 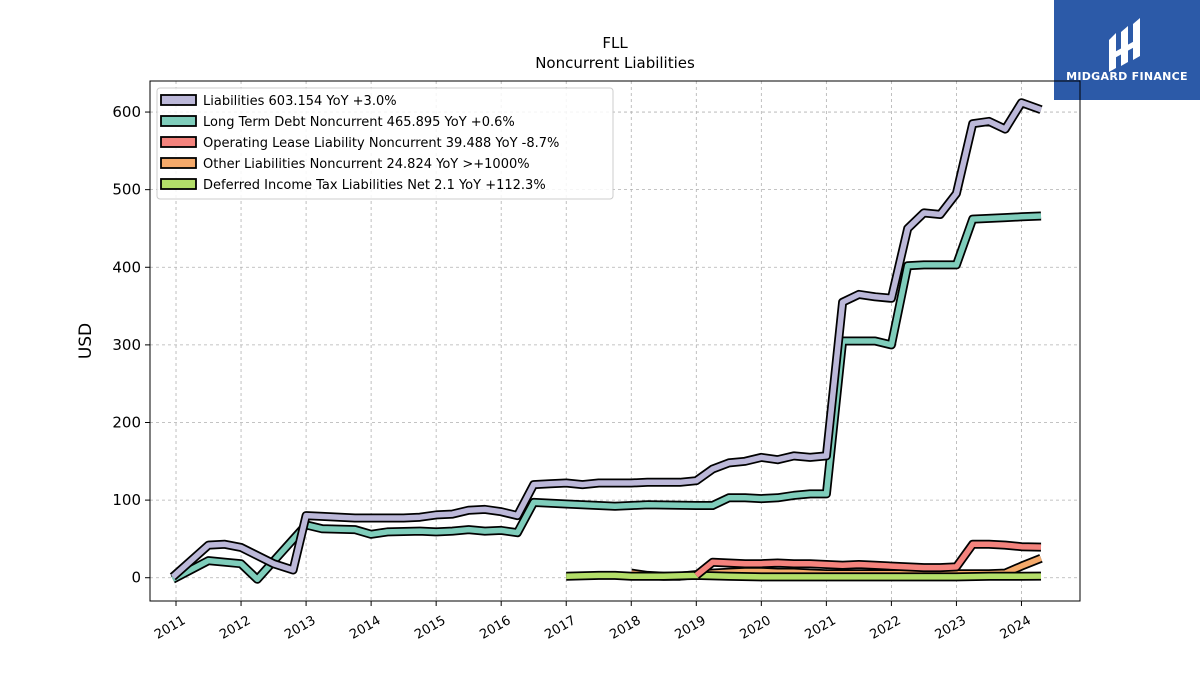 What do you see at coordinates (170, 628) in the screenshot?
I see `x-tick-label: 2011` at bounding box center [170, 628].